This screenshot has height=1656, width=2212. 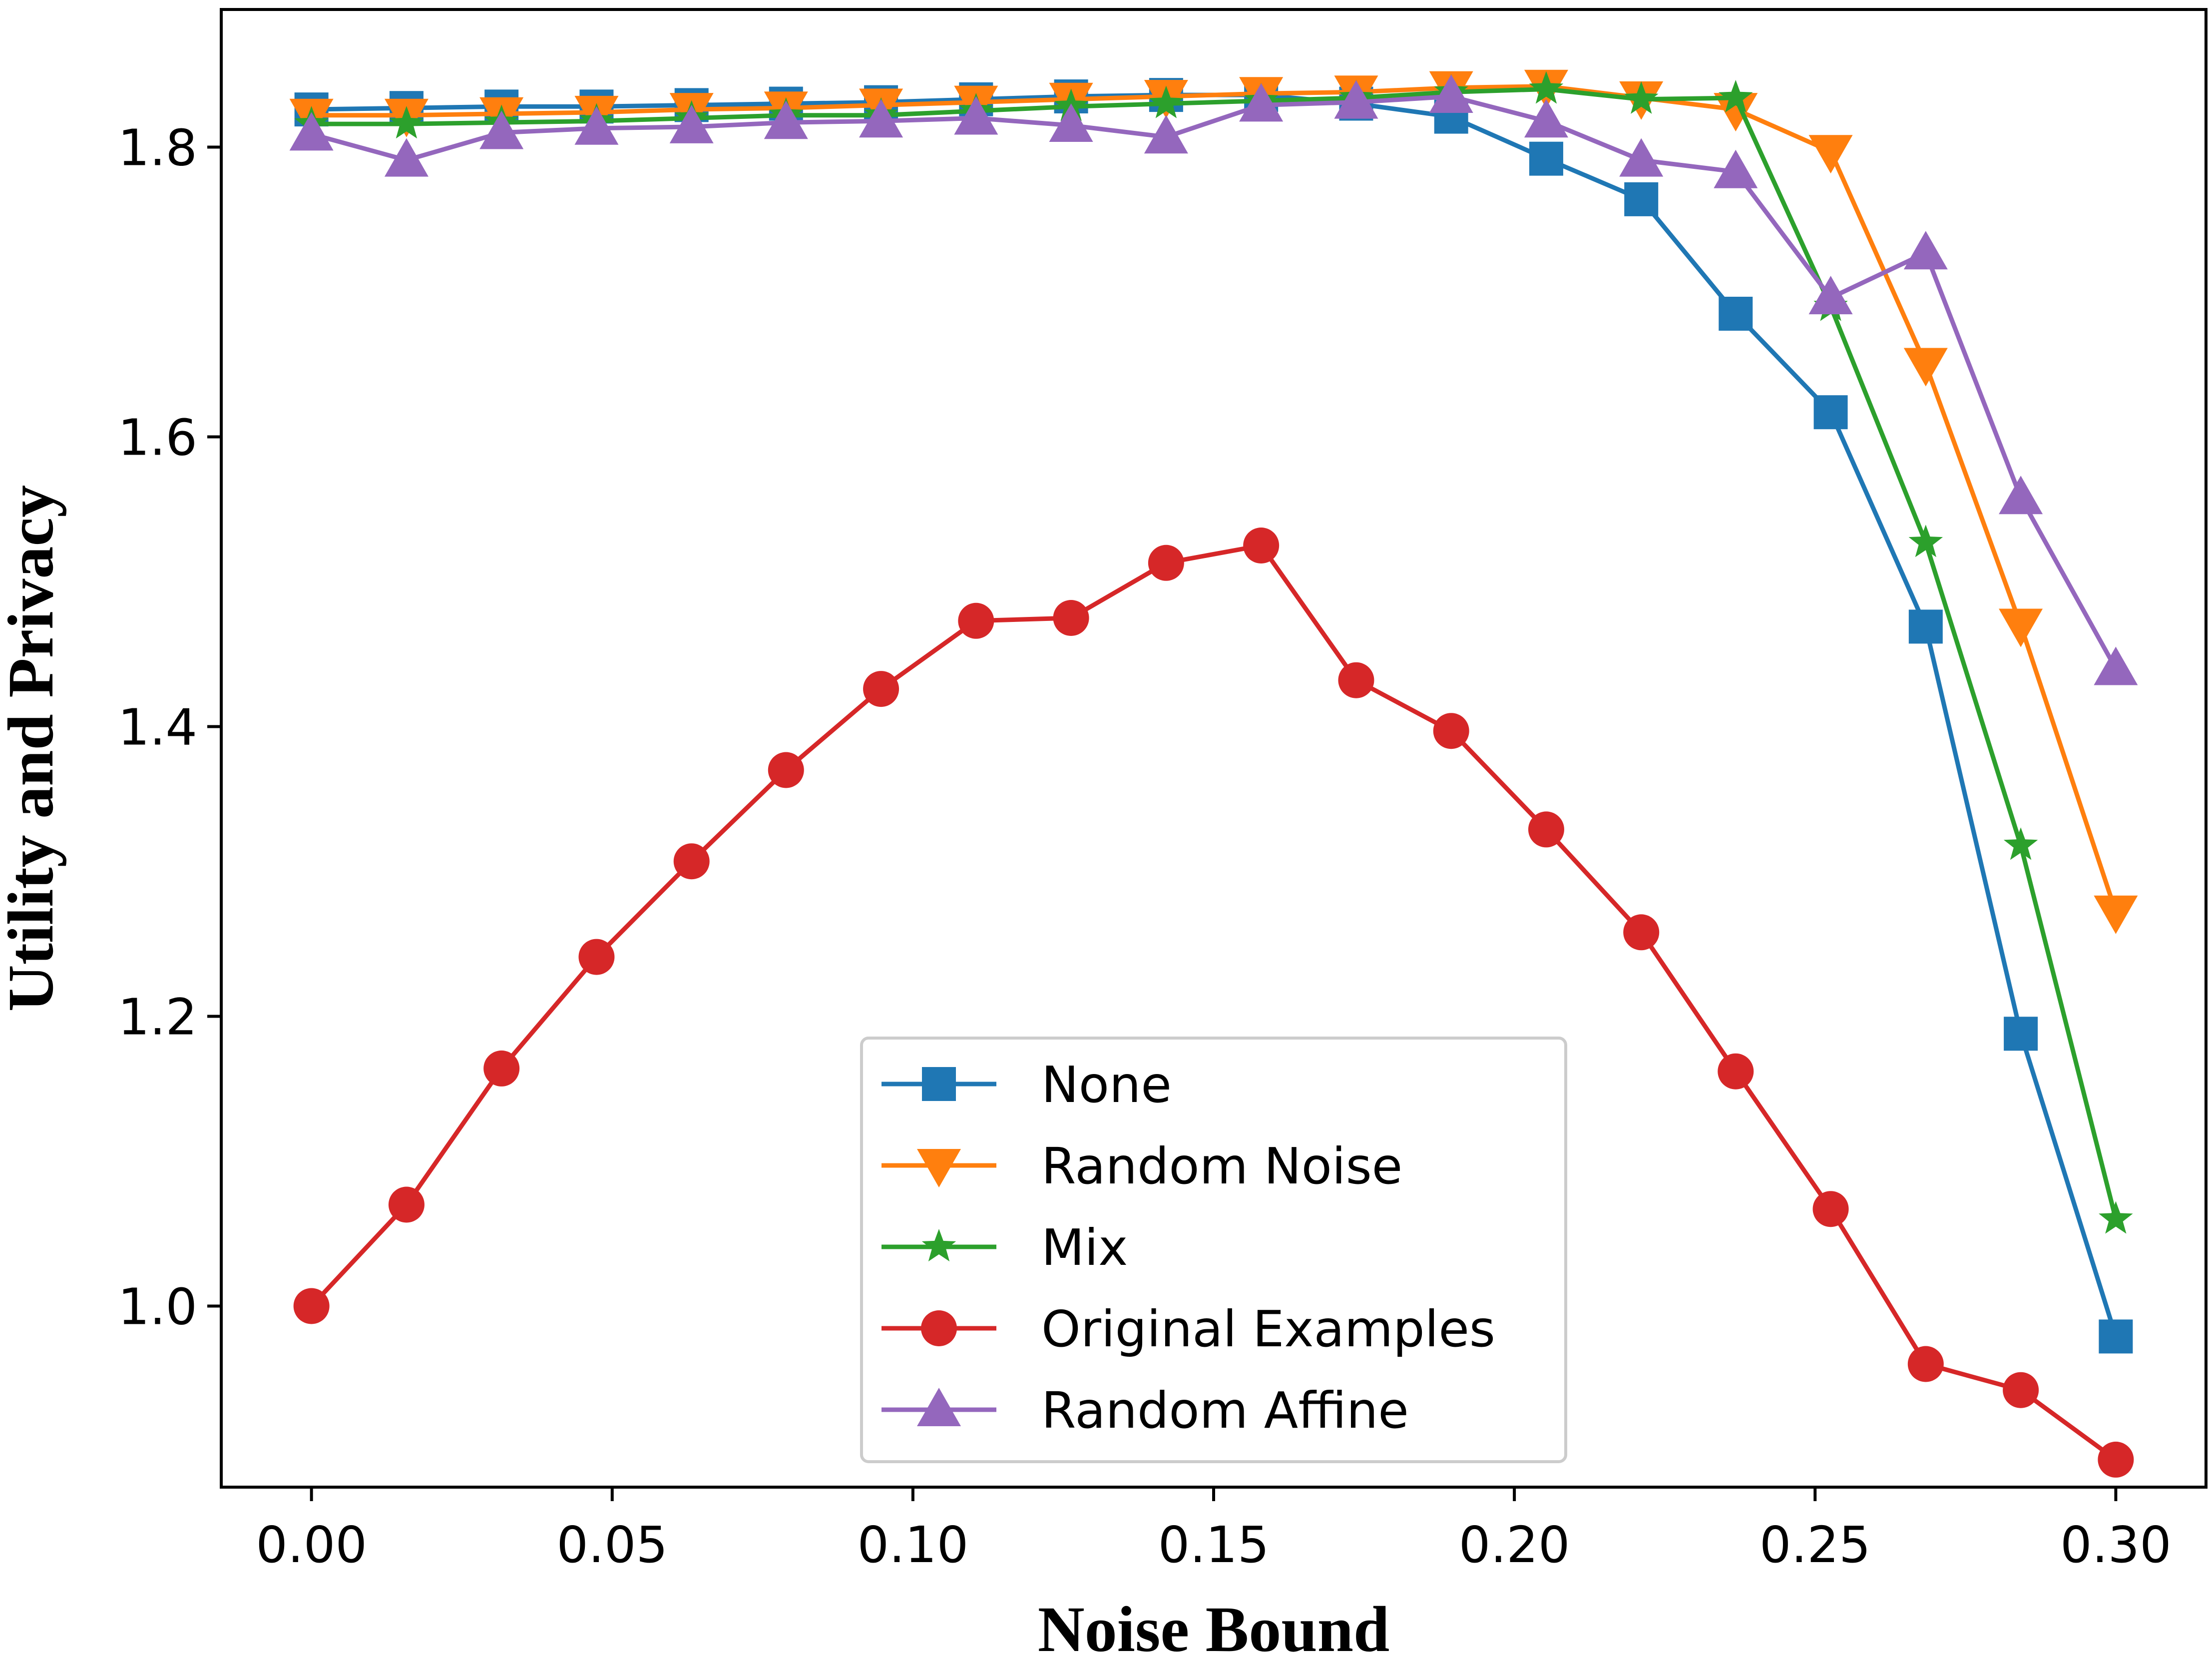 I want to click on legend-marker-mix, so click(x=938, y=1245).